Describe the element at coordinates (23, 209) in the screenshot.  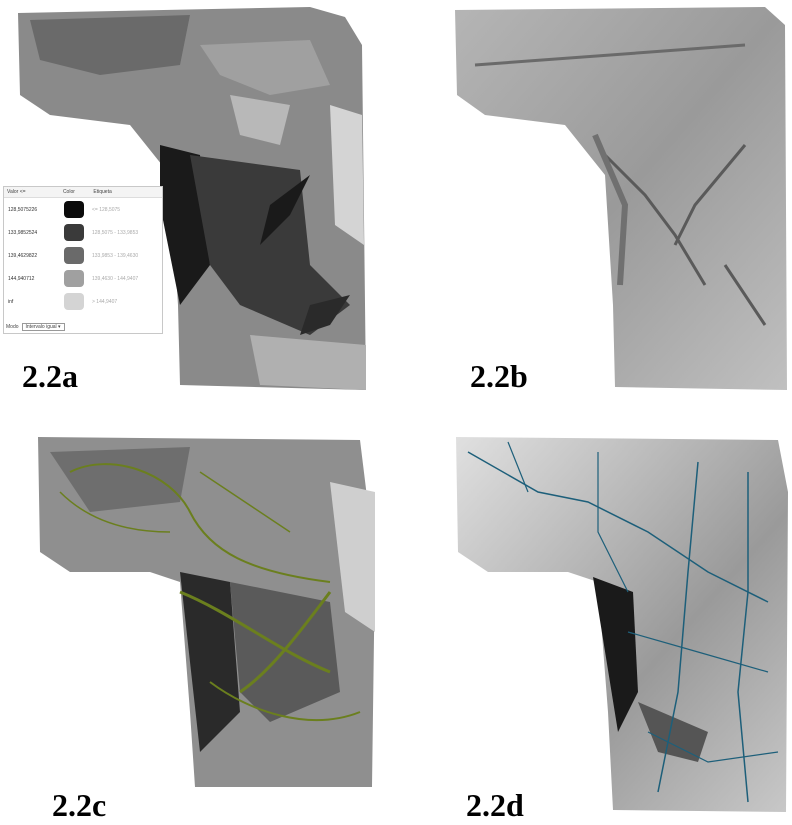
I see `legend-value: 128,5075226` at that location.